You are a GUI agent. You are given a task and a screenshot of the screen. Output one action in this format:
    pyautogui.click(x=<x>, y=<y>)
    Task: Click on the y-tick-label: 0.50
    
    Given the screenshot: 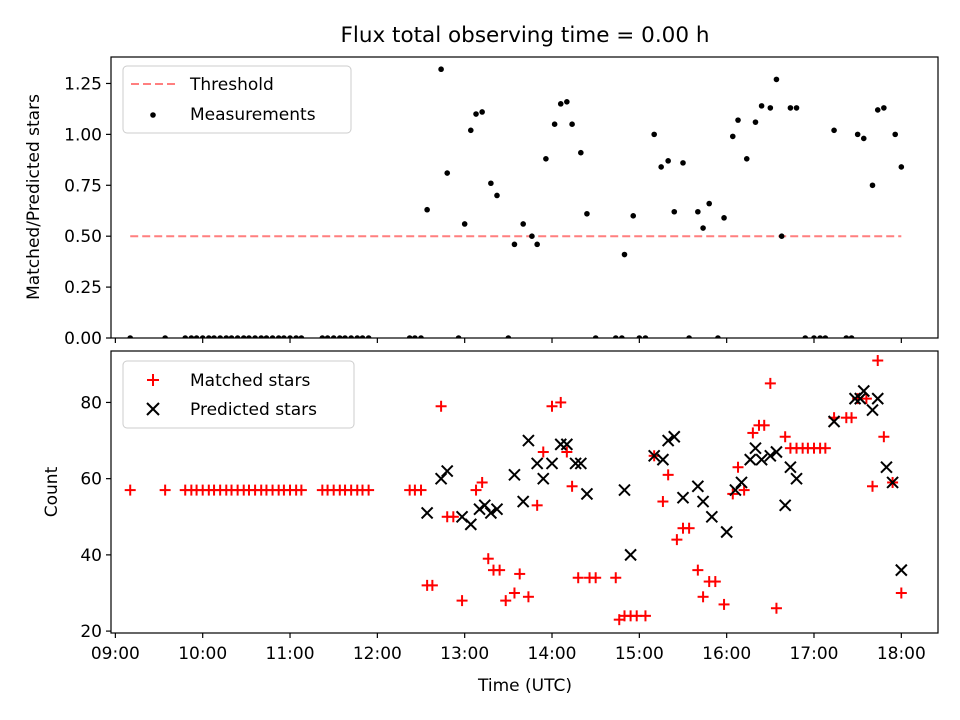 What is the action you would take?
    pyautogui.click(x=83, y=237)
    